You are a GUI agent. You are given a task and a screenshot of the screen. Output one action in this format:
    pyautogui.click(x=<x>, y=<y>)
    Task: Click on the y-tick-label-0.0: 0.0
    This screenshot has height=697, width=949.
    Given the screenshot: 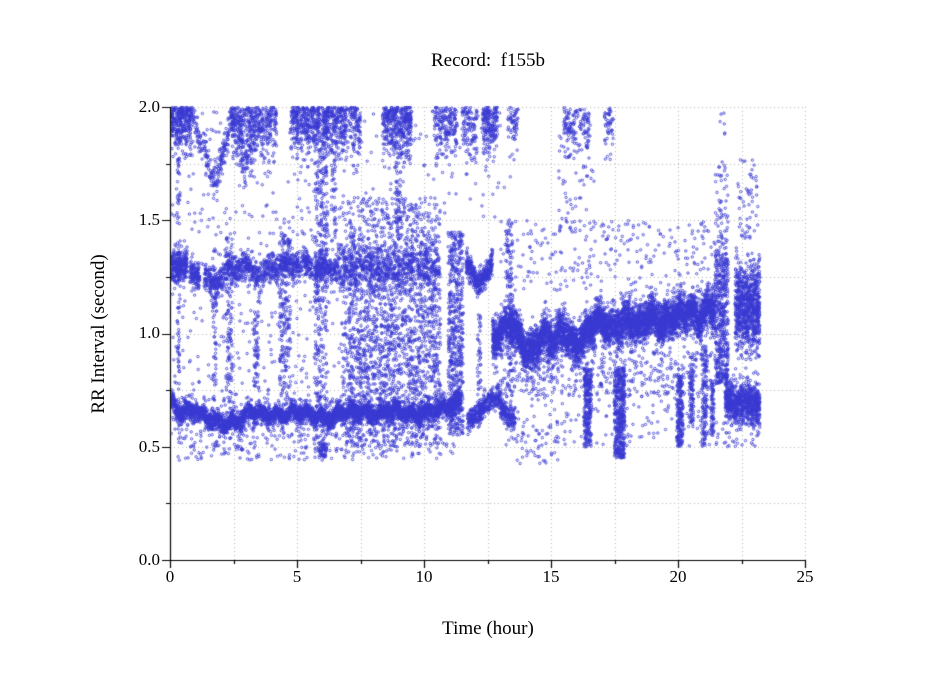 What is the action you would take?
    pyautogui.click(x=149, y=559)
    